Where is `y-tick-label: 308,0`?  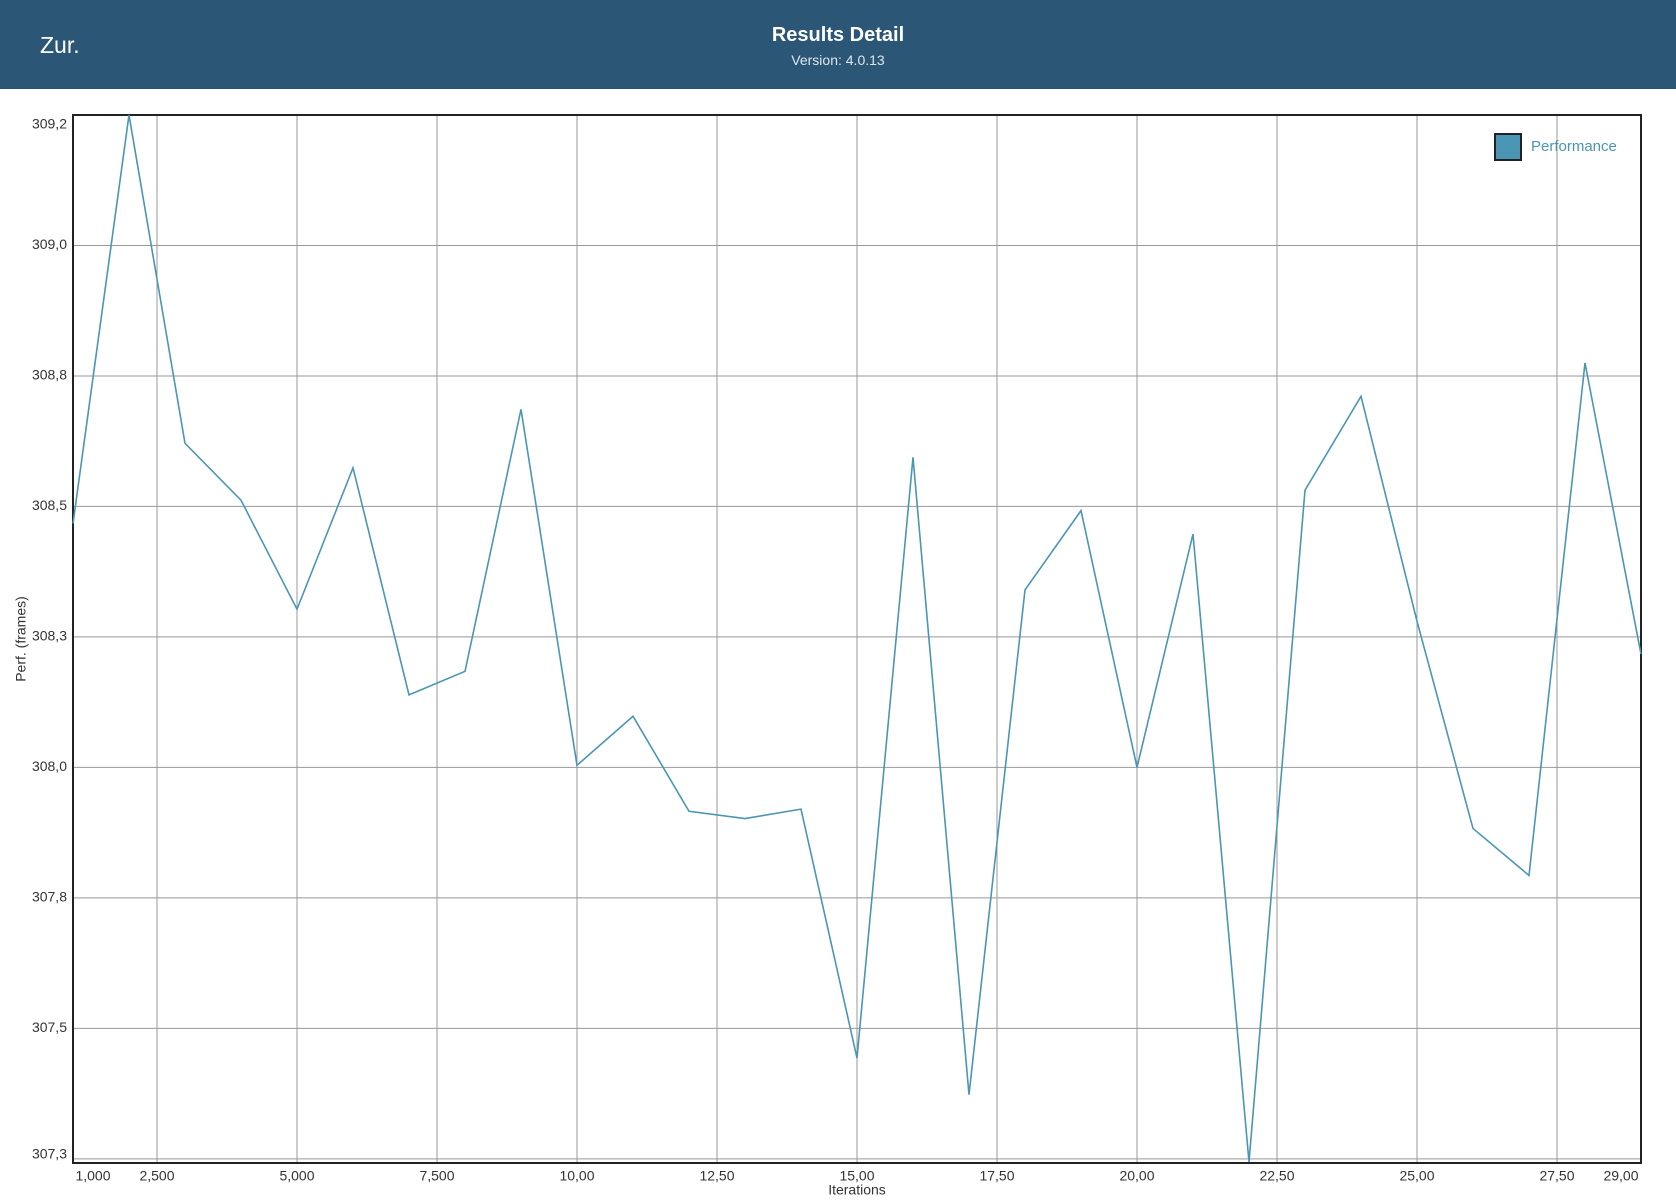 y-tick-label: 308,0 is located at coordinates (49, 766).